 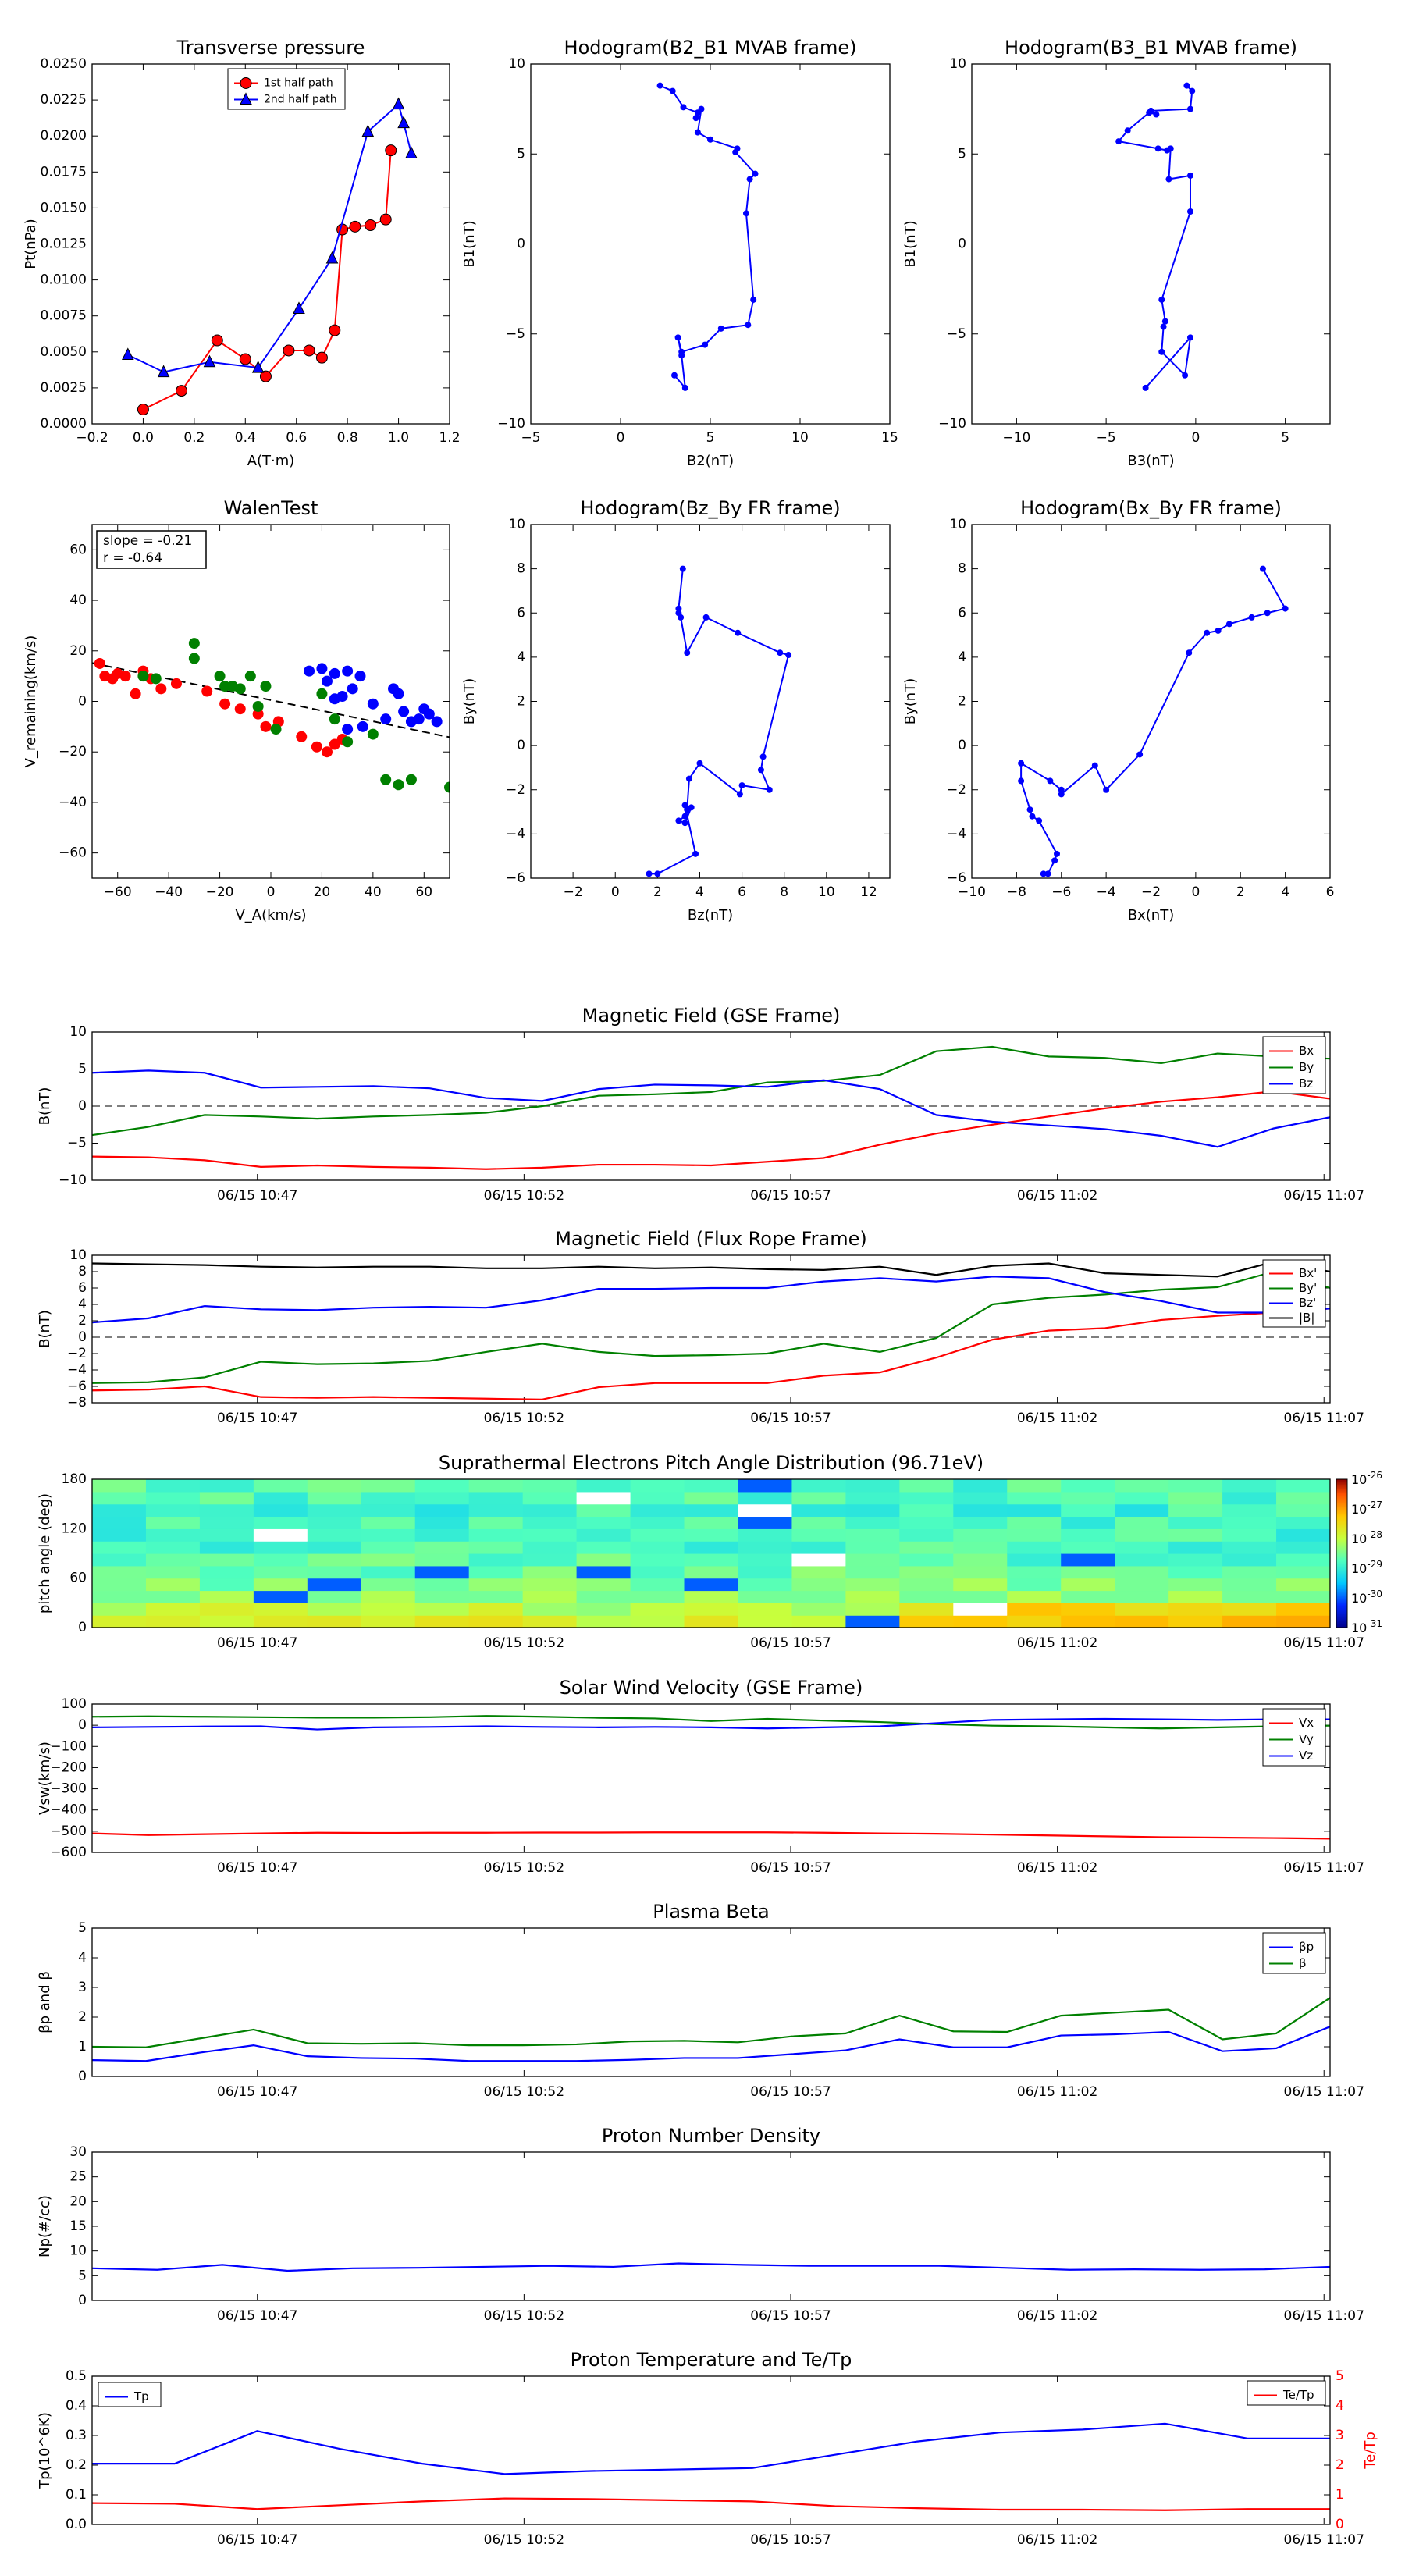 What do you see at coordinates (82, 1321) in the screenshot?
I see `y-tick-label: 2` at bounding box center [82, 1321].